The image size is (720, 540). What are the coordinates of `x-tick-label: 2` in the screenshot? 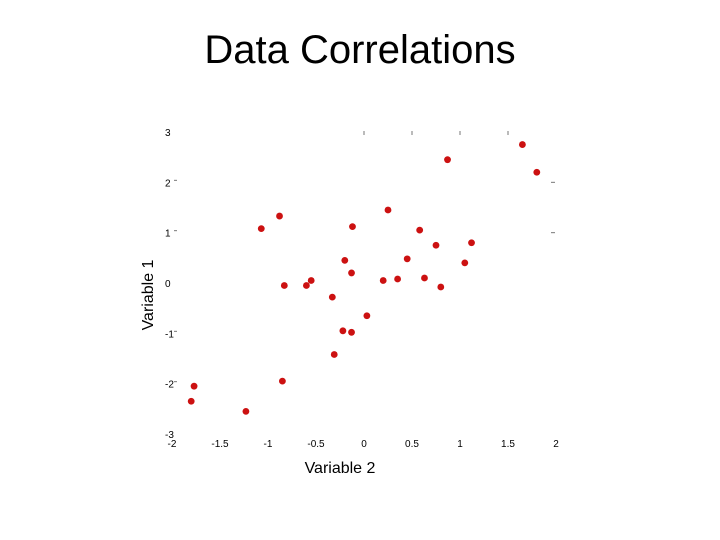 It's located at (556, 444).